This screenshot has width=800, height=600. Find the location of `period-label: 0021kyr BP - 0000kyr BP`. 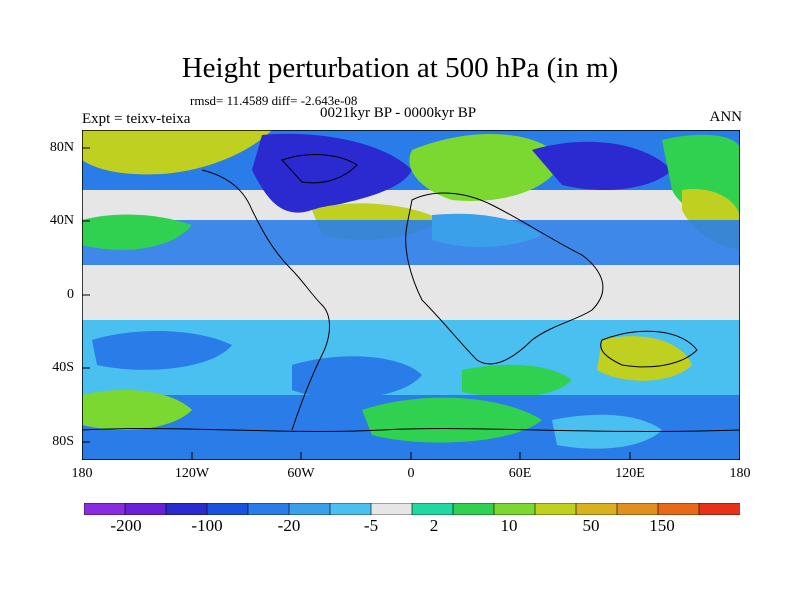

period-label: 0021kyr BP - 0000kyr BP is located at coordinates (398, 113).